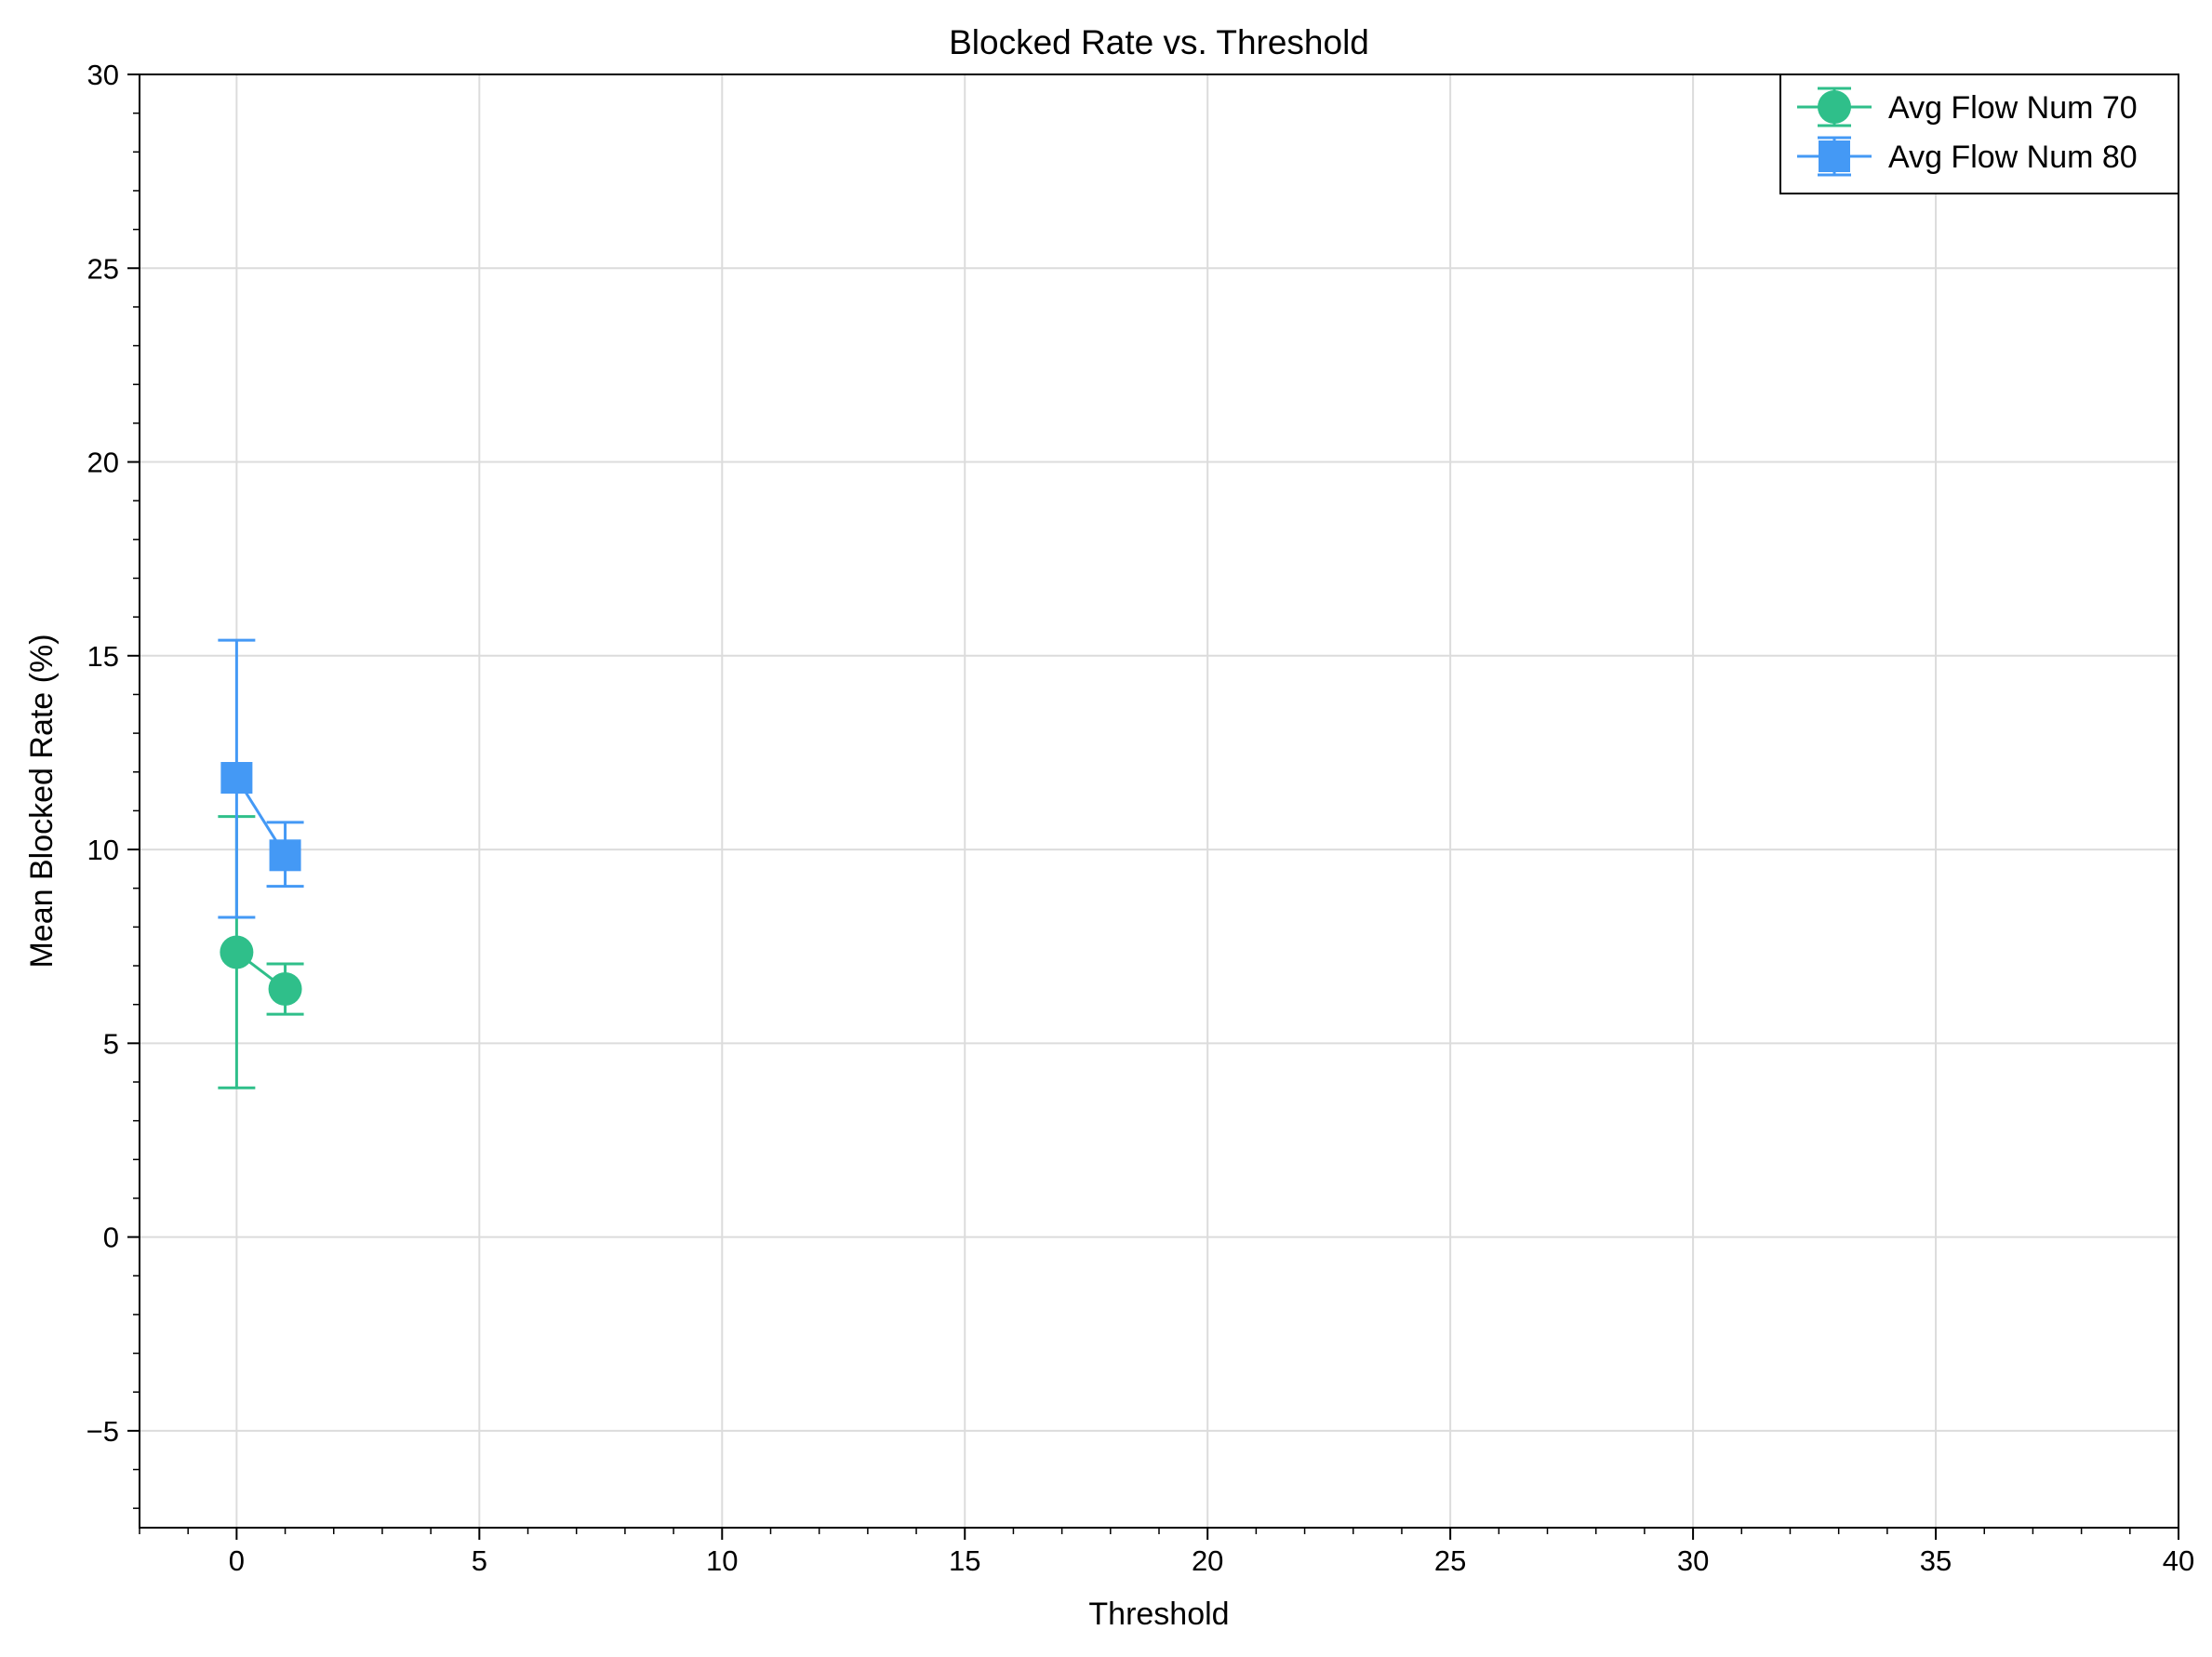 The height and width of the screenshot is (1657, 2212). I want to click on y-tick-label: 0, so click(111, 1238).